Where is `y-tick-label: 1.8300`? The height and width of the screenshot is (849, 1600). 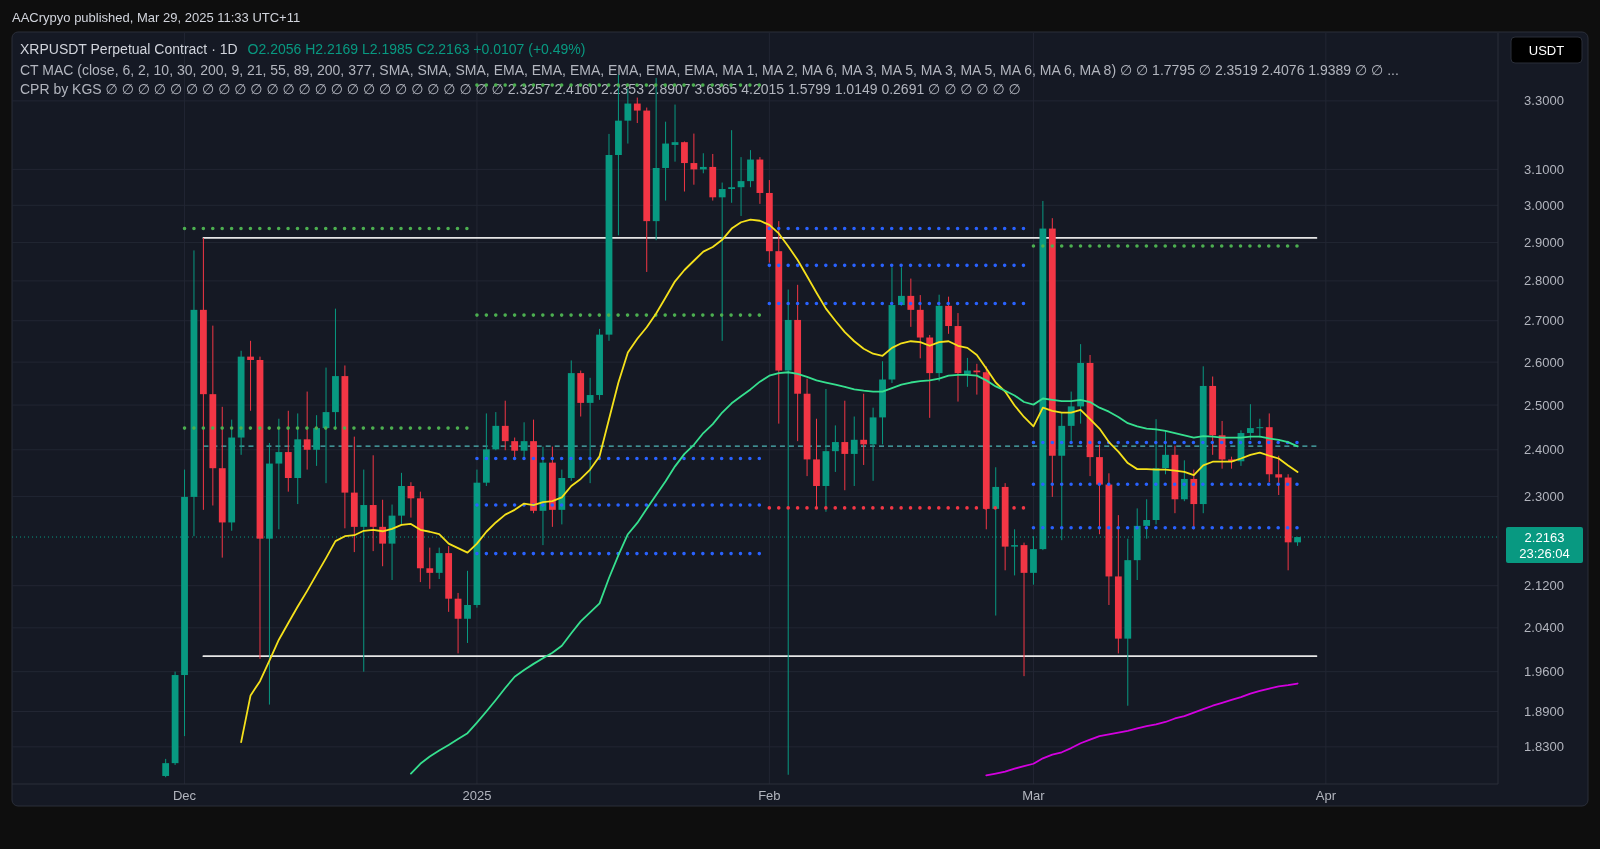 y-tick-label: 1.8300 is located at coordinates (1544, 747).